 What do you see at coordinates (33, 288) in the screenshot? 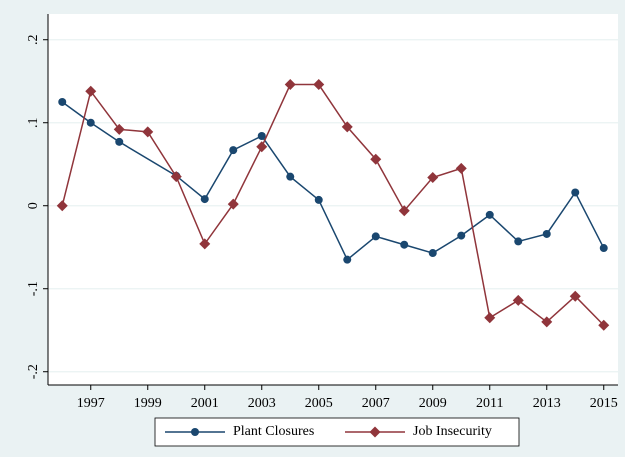
I see `y-tick-label: -.1` at bounding box center [33, 288].